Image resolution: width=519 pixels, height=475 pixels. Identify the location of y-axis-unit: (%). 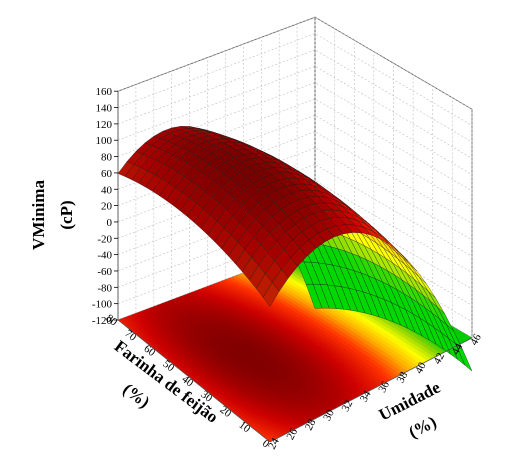
(136, 395).